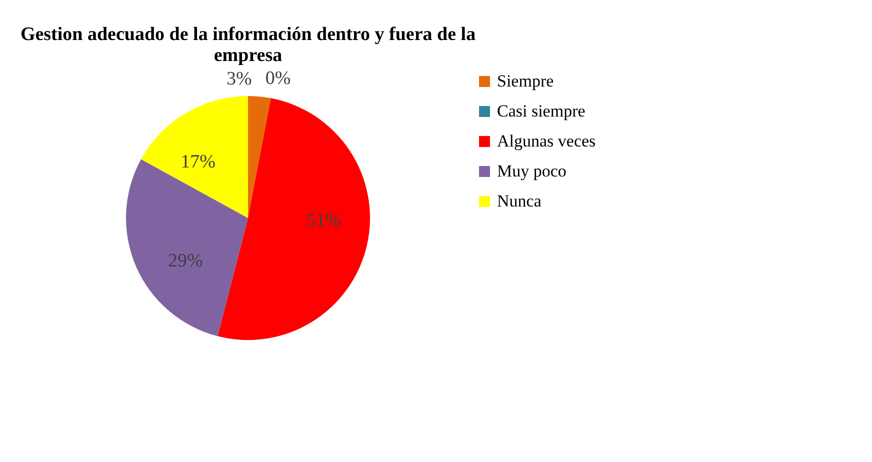  Describe the element at coordinates (278, 78) in the screenshot. I see `text: 0%` at that location.